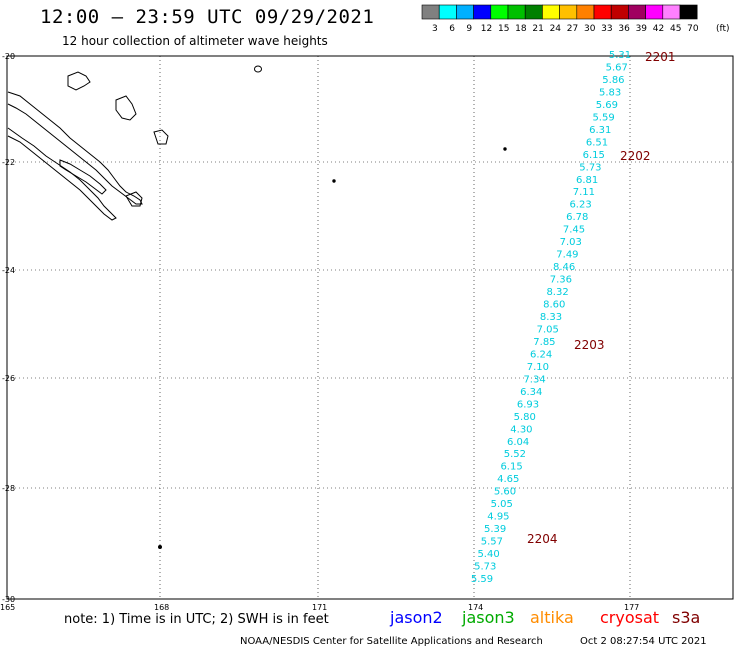 This screenshot has width=740, height=650. I want to click on small-island-north, so click(258, 69).